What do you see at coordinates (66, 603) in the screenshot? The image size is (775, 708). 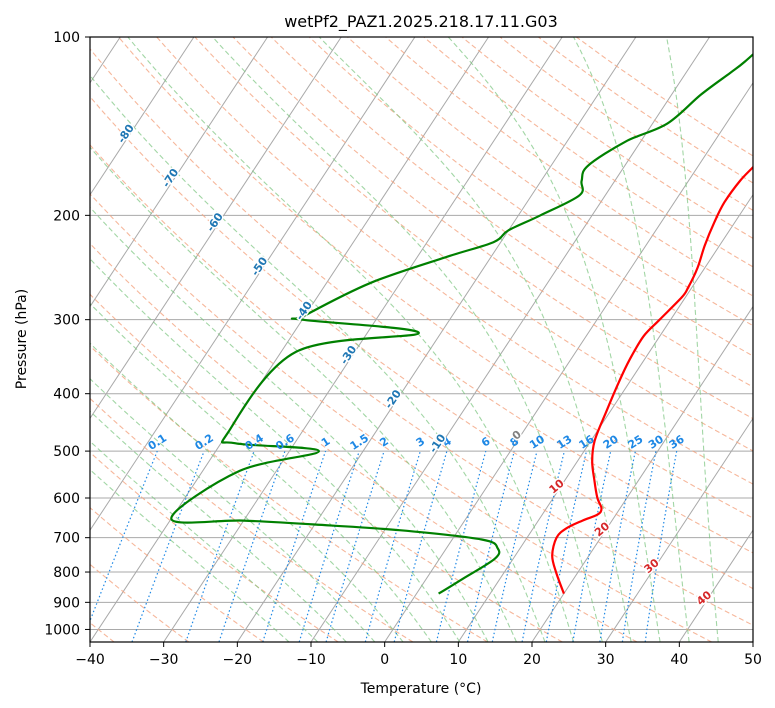 I see `y-tick-label: 900` at bounding box center [66, 603].